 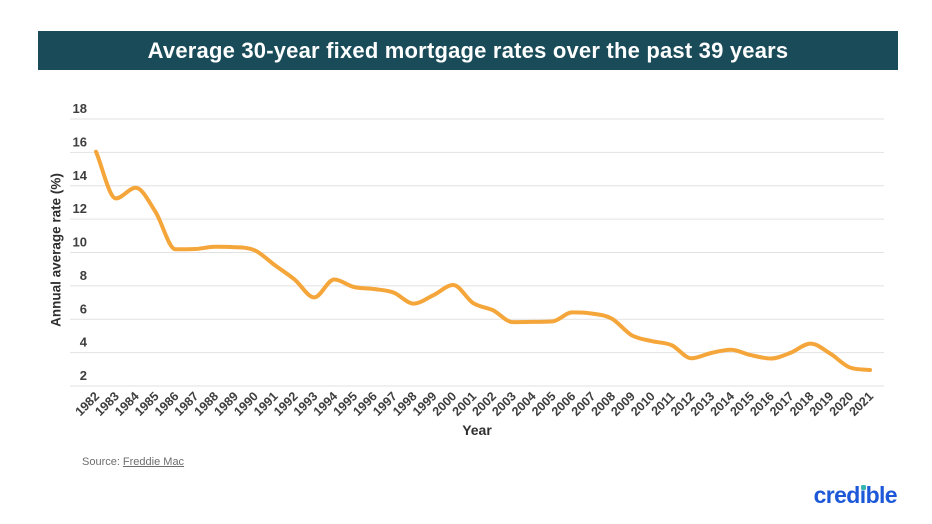 I want to click on y-tick-label: 10, so click(x=80, y=242).